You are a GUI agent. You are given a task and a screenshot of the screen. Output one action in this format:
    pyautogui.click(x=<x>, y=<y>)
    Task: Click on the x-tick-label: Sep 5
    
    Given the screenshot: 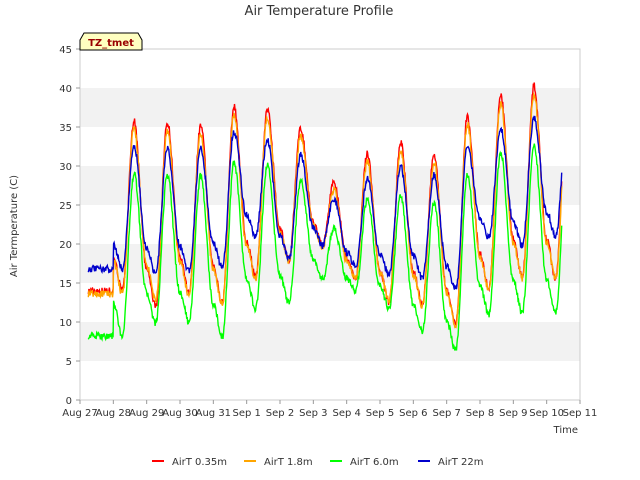 What is the action you would take?
    pyautogui.click(x=380, y=413)
    